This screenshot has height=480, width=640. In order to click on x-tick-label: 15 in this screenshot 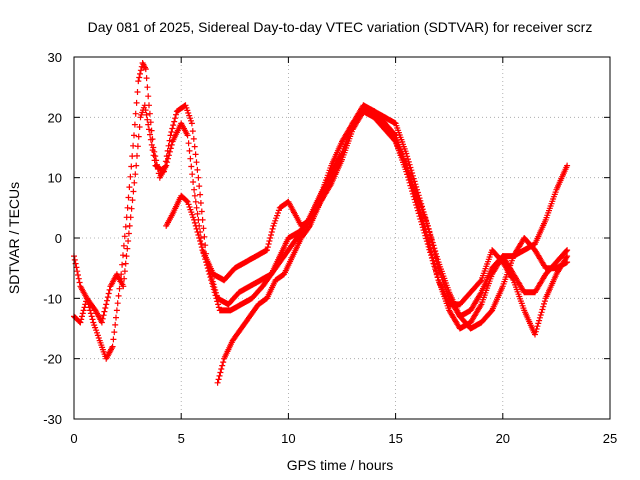, I will do `click(395, 438)`.